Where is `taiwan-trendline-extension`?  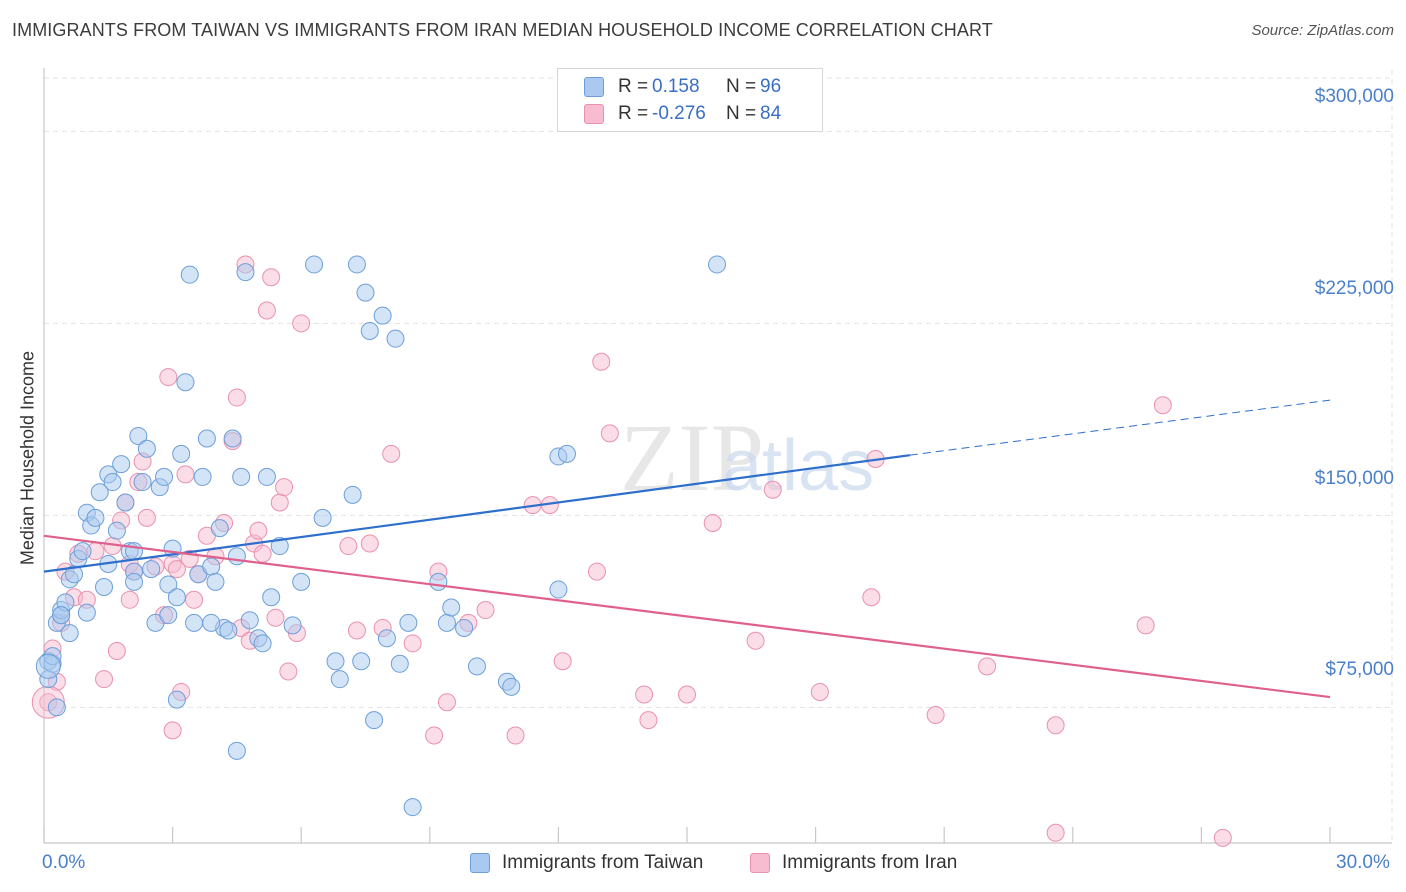
taiwan-trendline-extension is located at coordinates (1120, 427).